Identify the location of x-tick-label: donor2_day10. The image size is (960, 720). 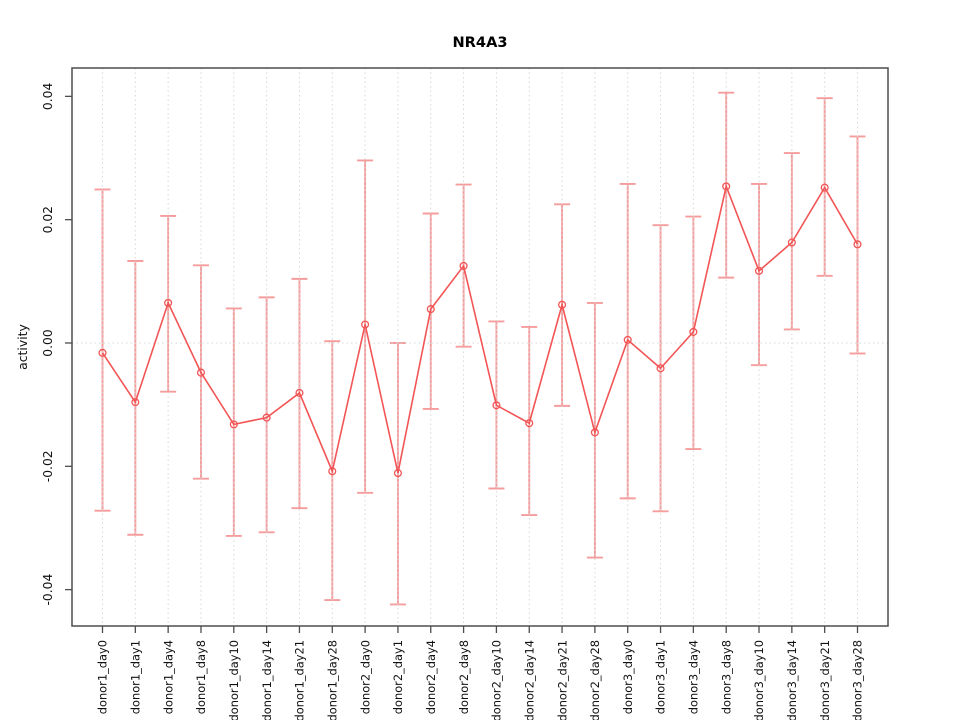
(497, 680).